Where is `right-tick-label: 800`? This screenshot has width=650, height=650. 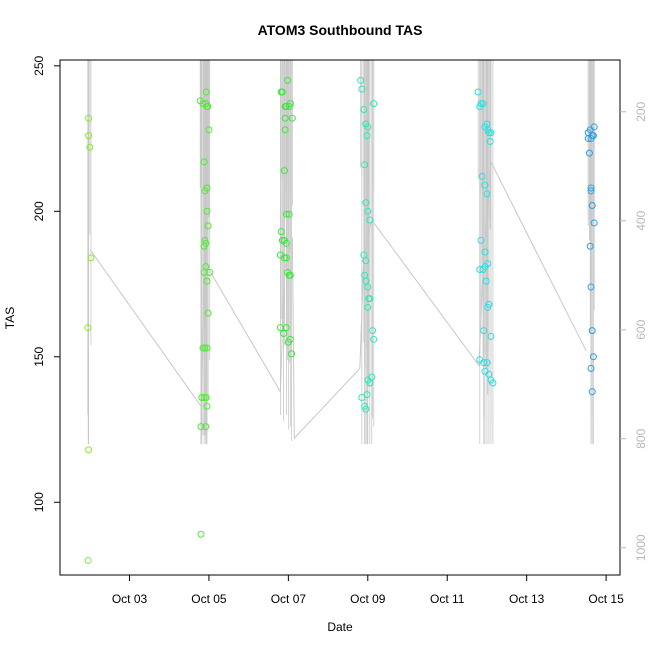 right-tick-label: 800 is located at coordinates (641, 438).